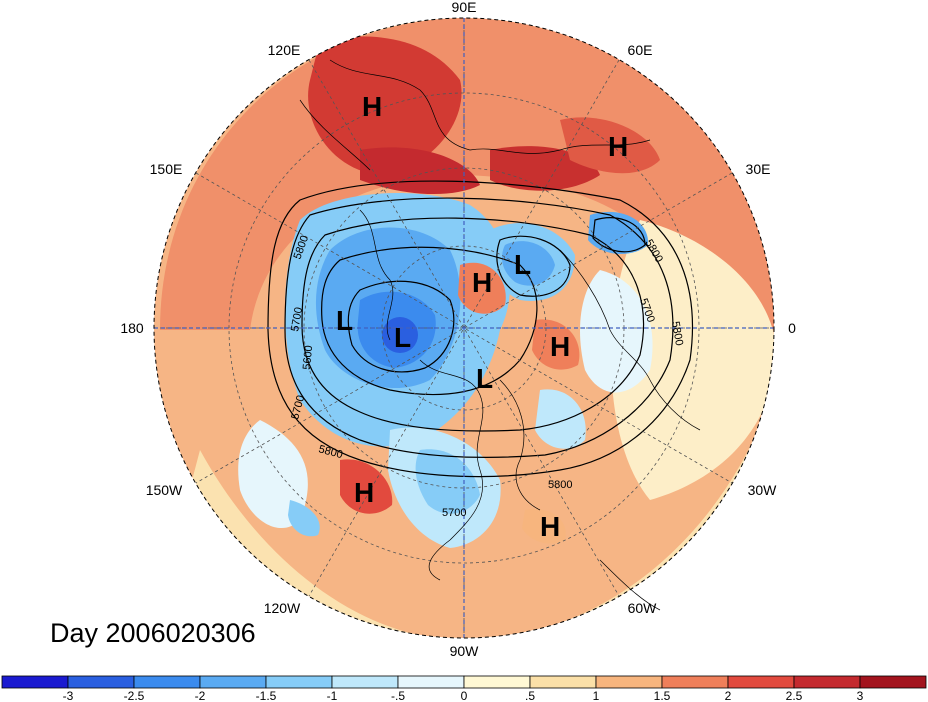  I want to click on colorbar-tick-label: -.5, so click(398, 695).